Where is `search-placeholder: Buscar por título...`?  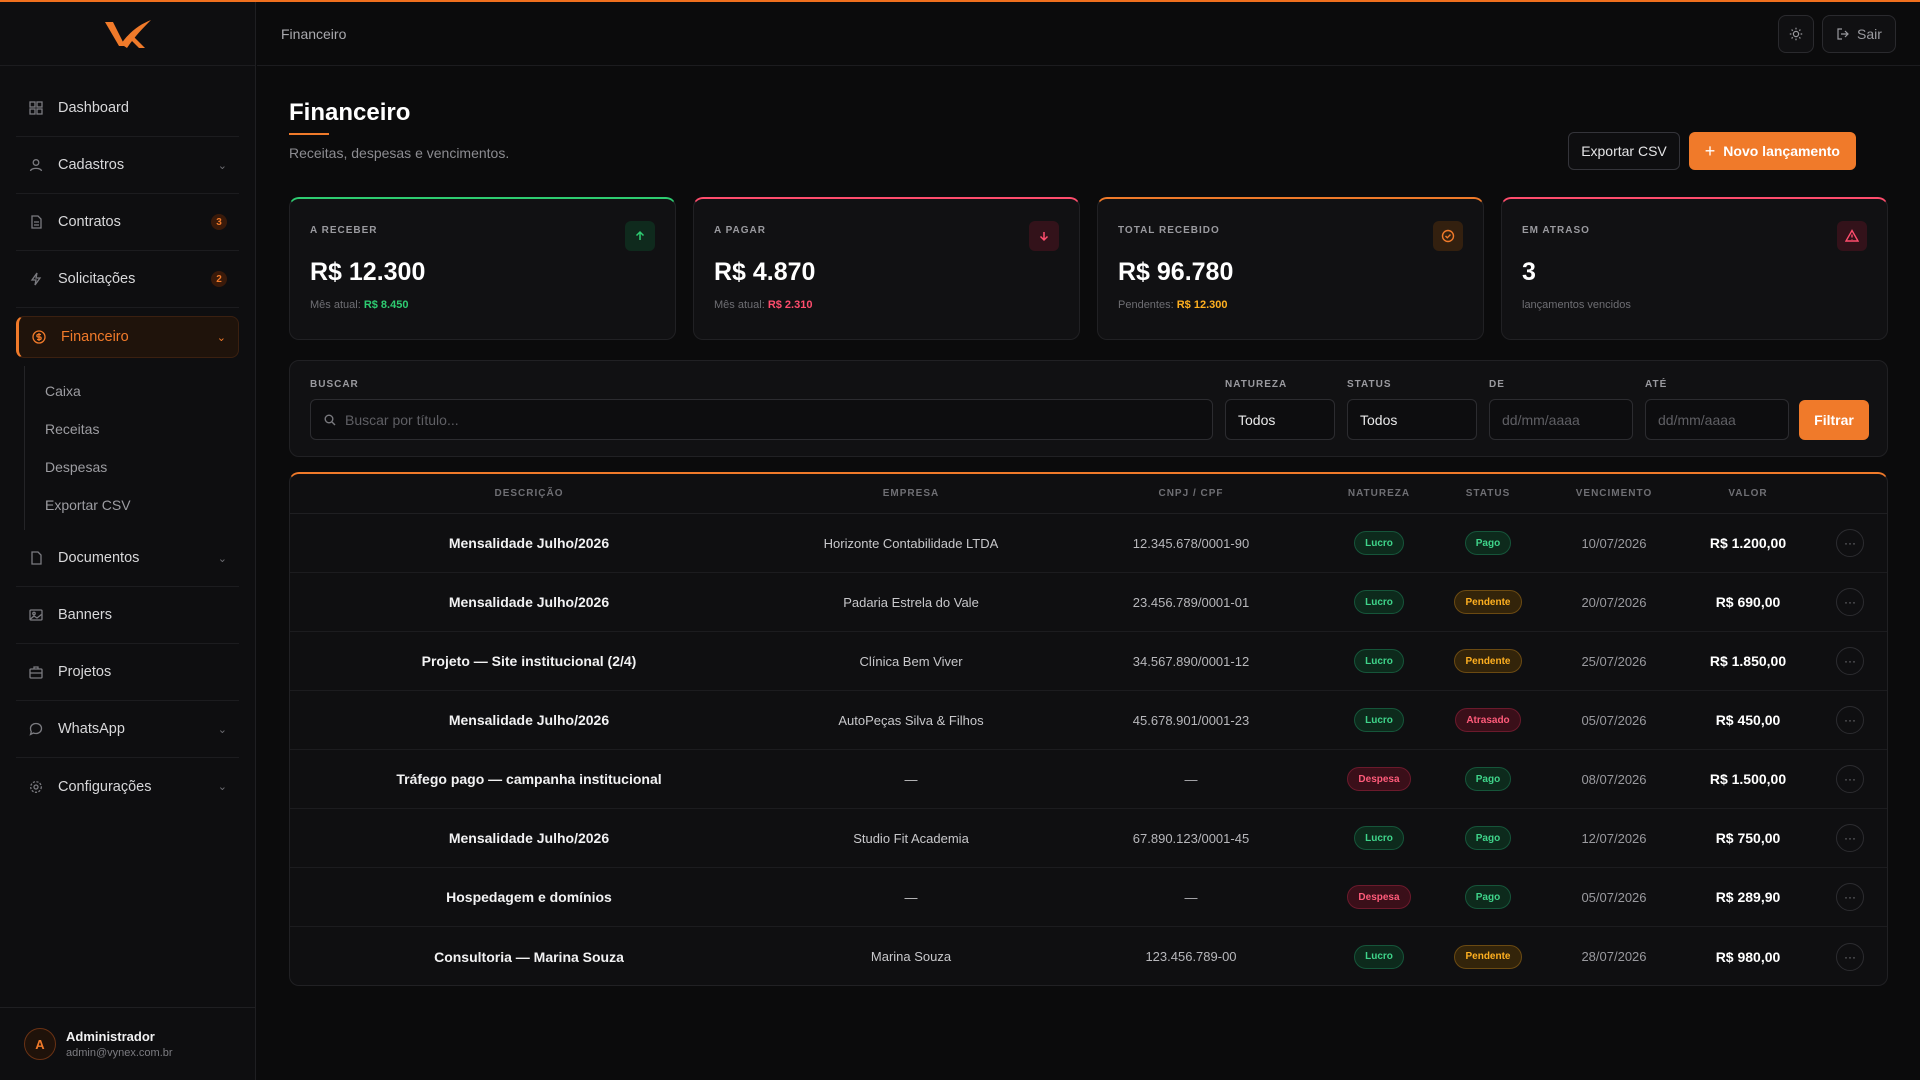
search-placeholder: Buscar por título... is located at coordinates (402, 419).